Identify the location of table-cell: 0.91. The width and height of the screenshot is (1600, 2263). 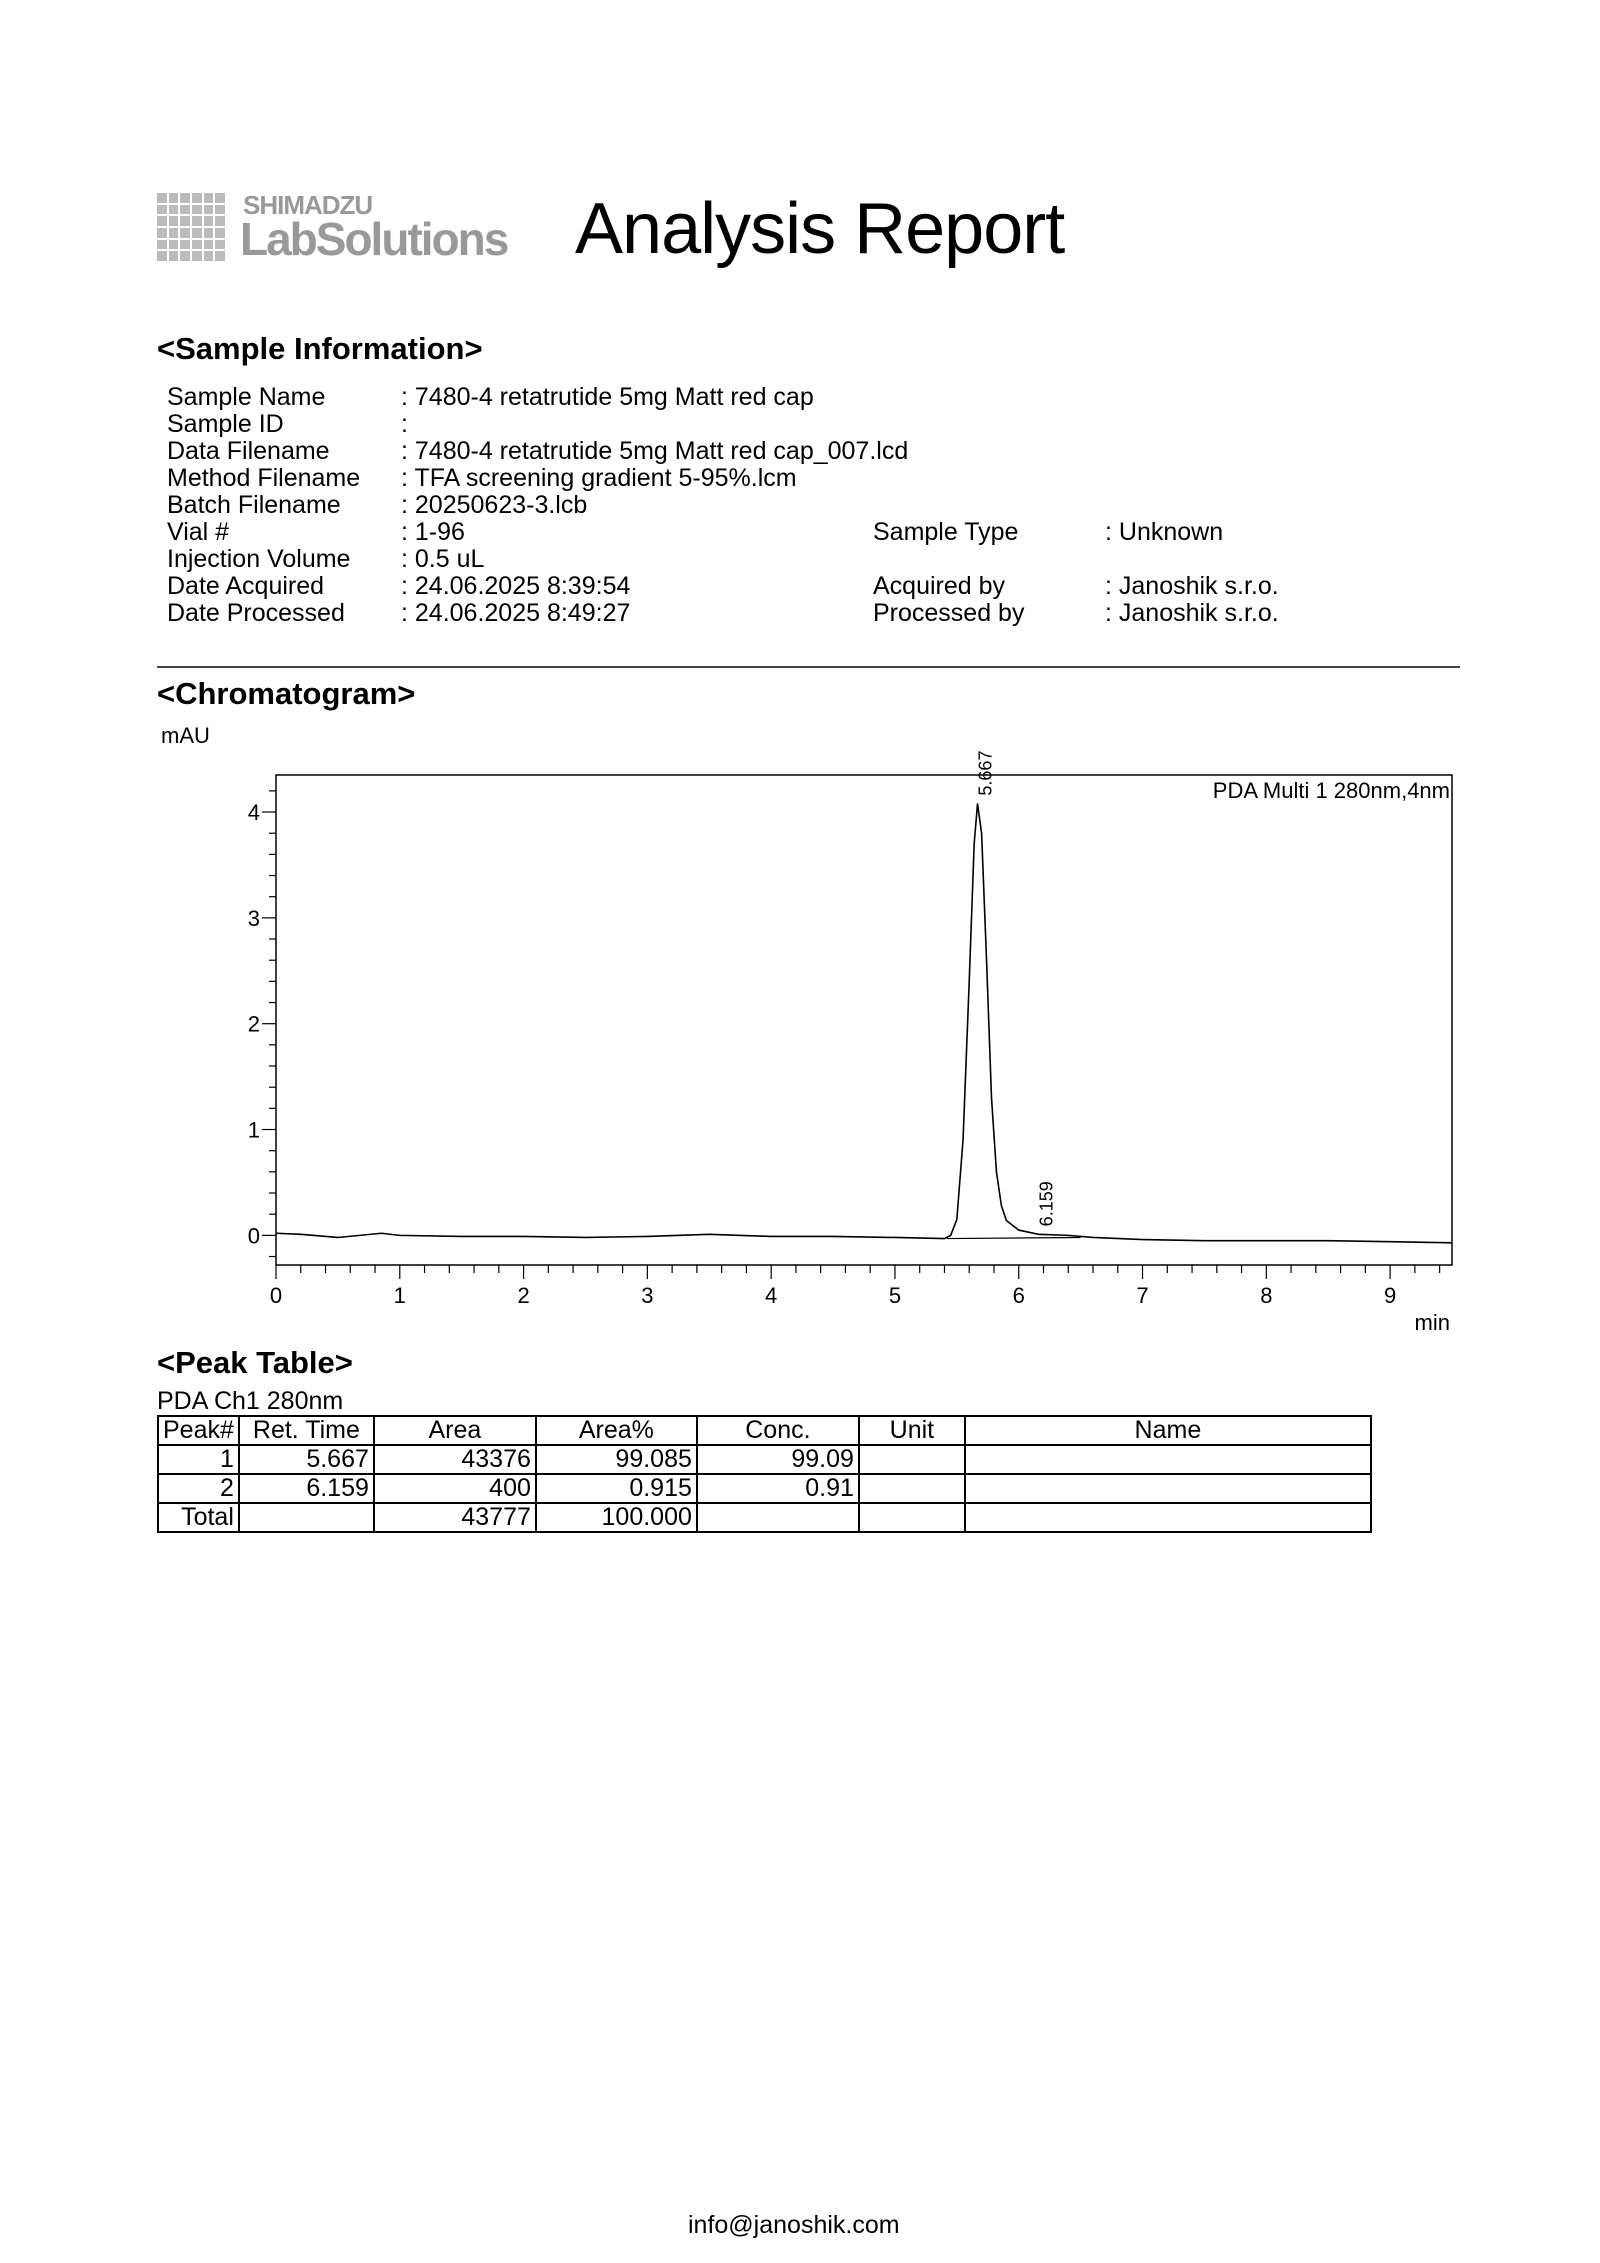
(777, 1488).